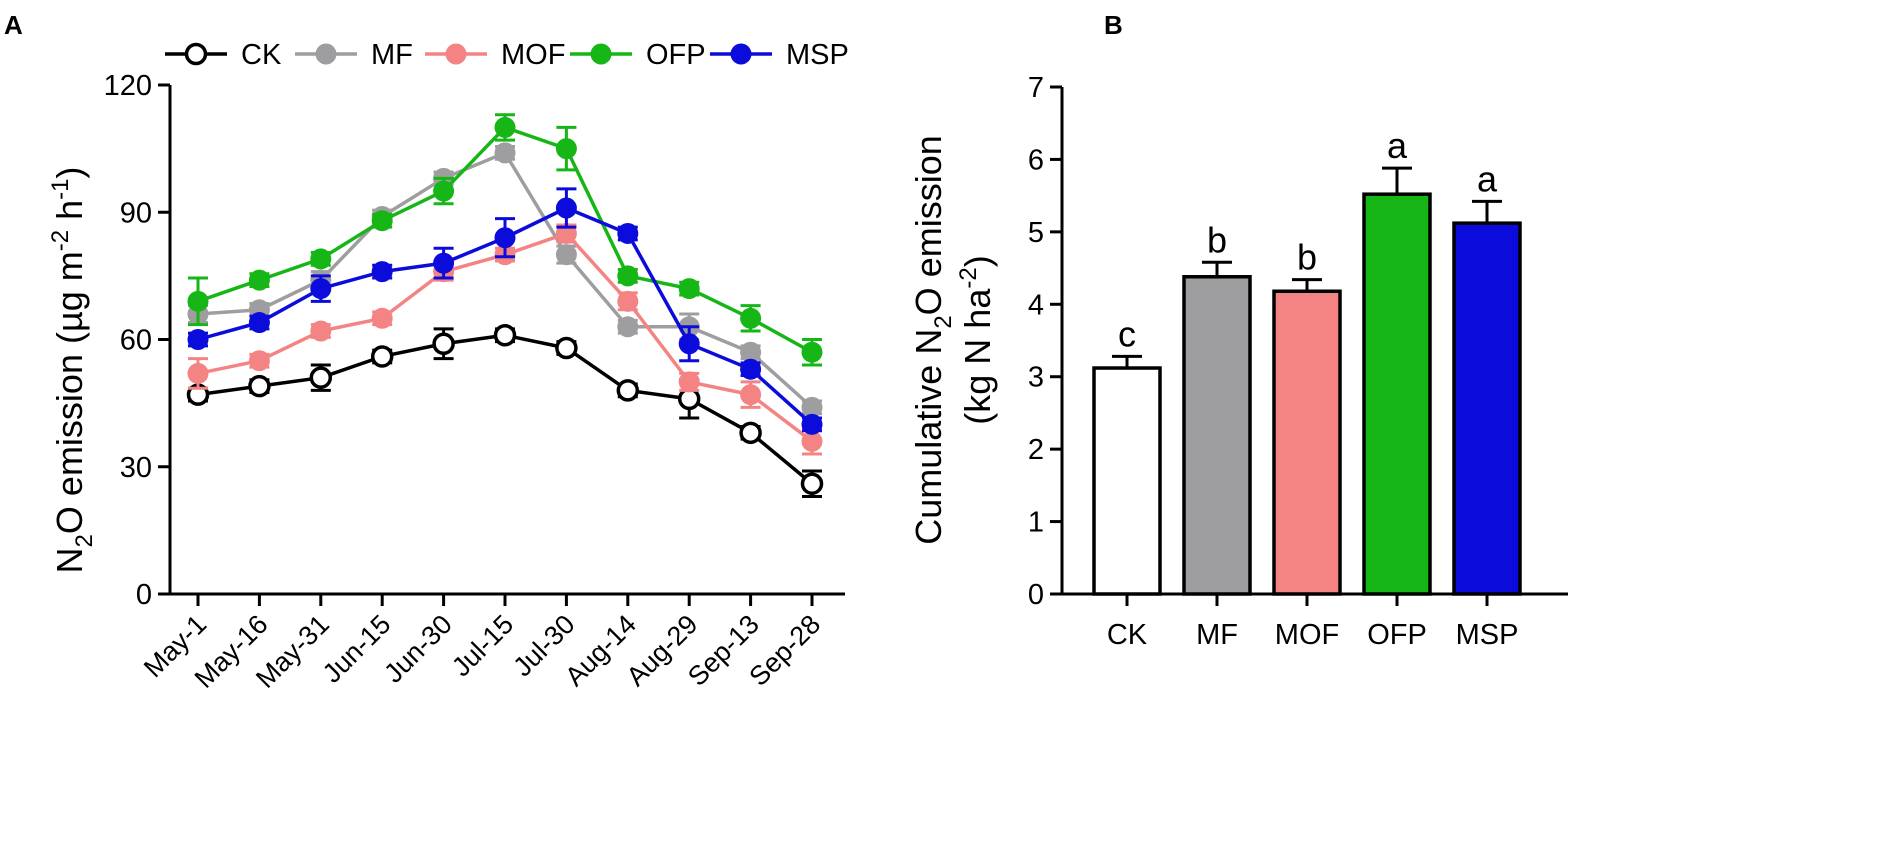 The image size is (1904, 858). What do you see at coordinates (196, 54) in the screenshot?
I see `legend-marker-ck` at bounding box center [196, 54].